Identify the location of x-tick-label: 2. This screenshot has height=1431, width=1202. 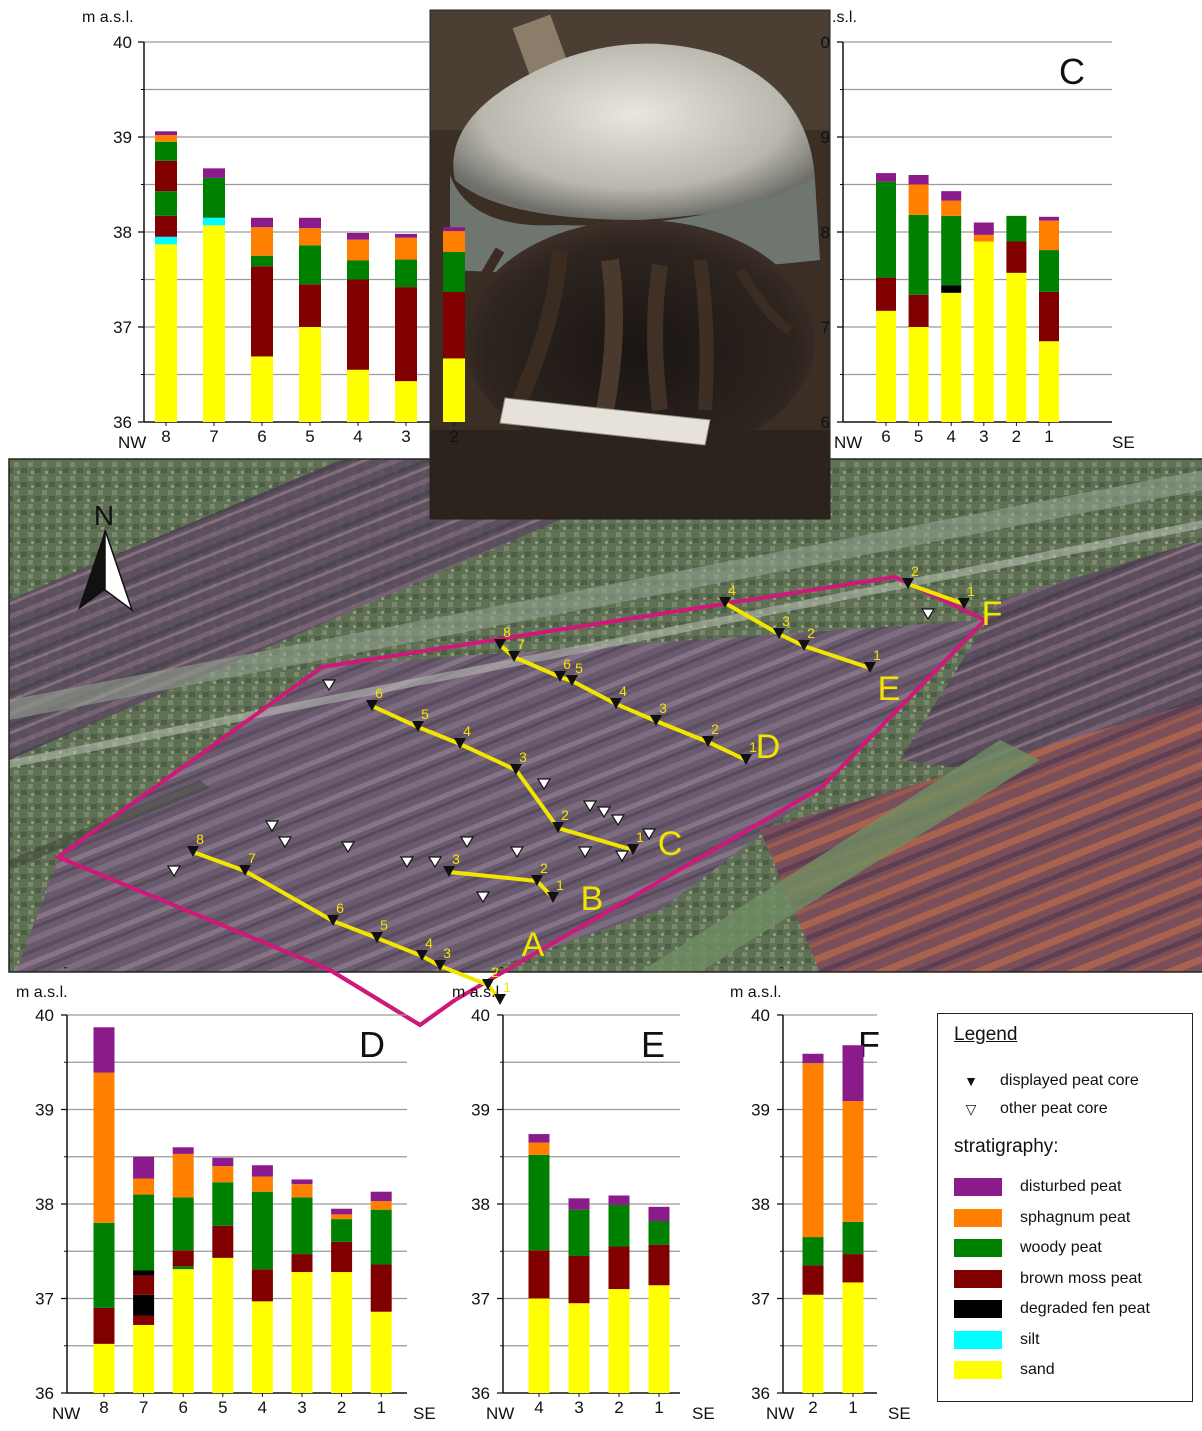
(341, 1407).